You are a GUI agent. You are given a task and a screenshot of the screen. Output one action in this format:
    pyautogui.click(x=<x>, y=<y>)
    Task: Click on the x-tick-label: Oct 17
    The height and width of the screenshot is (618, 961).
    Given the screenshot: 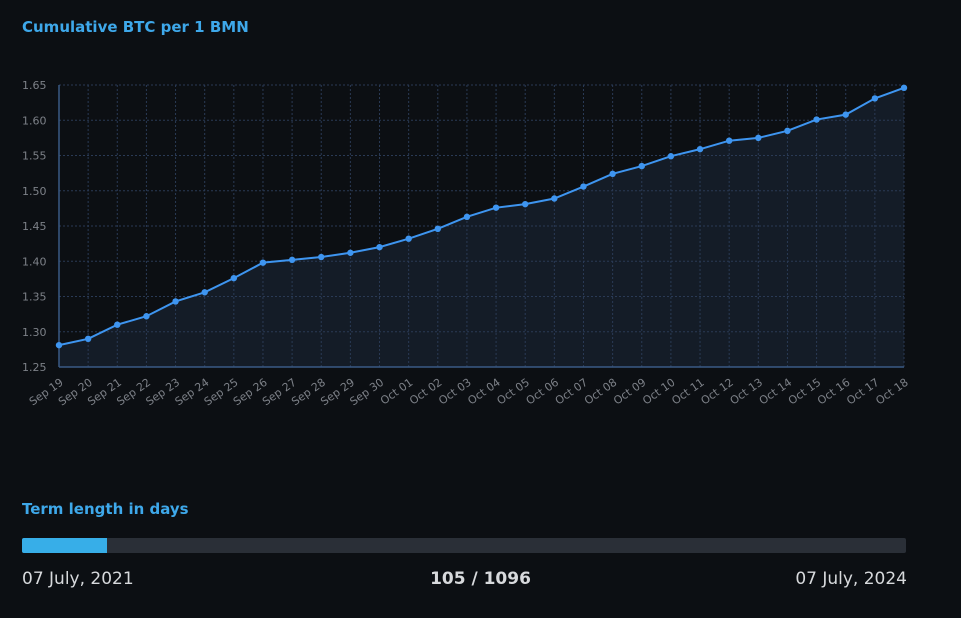 What is the action you would take?
    pyautogui.click(x=862, y=392)
    